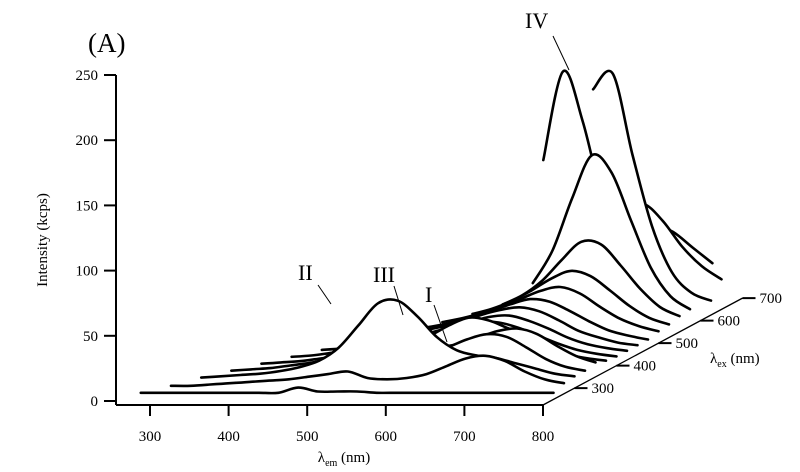 This screenshot has height=472, width=800. Describe the element at coordinates (228, 437) in the screenshot. I see `x-tick-label: 400` at that location.